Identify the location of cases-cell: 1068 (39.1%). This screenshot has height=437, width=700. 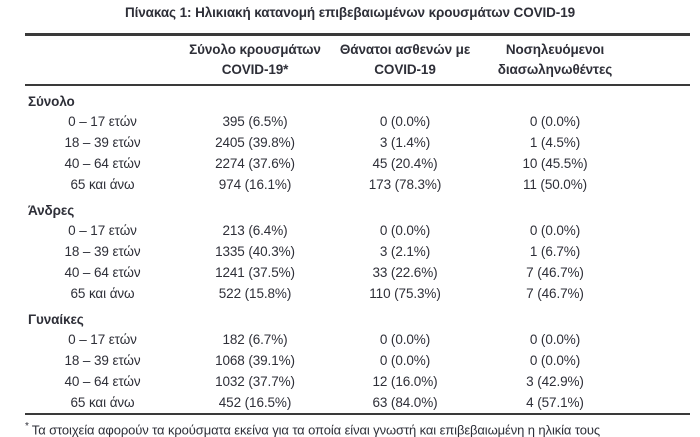
(255, 360).